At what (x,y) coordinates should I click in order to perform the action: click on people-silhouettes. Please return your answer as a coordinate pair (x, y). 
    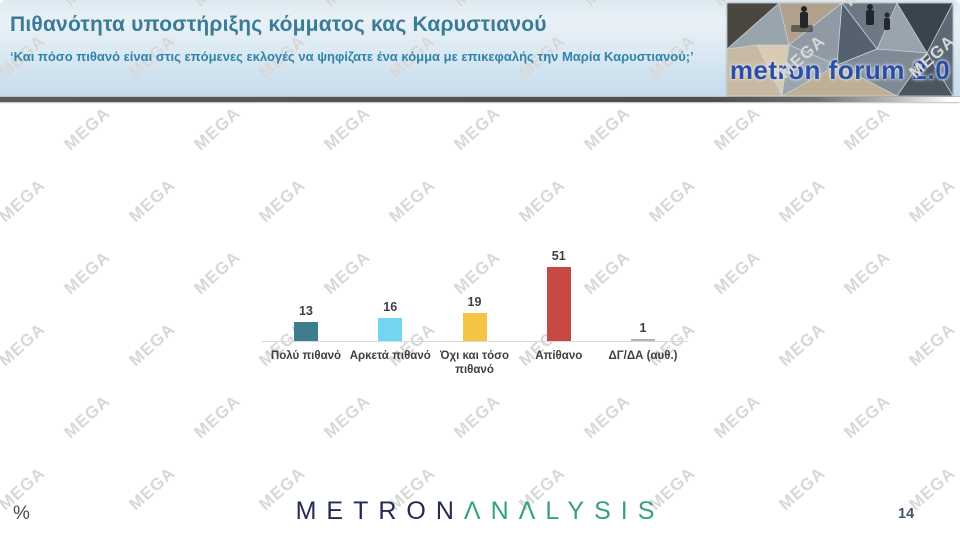
    Looking at the image, I should click on (840, 18).